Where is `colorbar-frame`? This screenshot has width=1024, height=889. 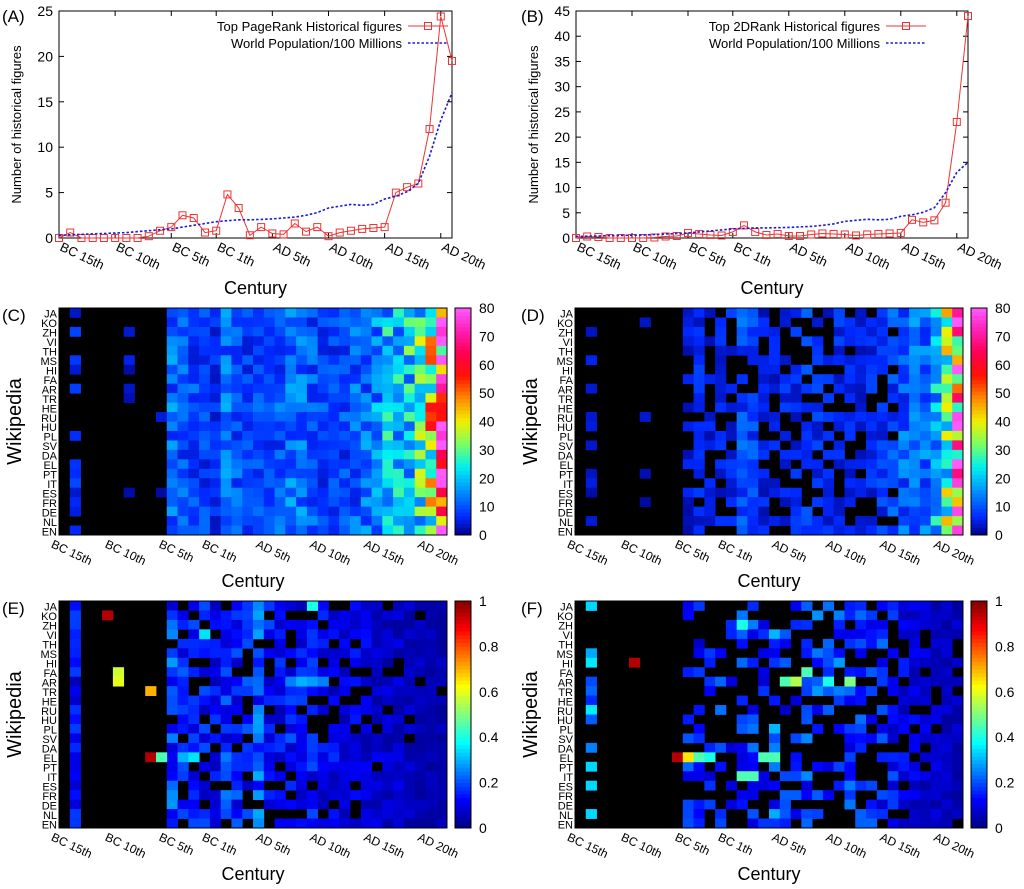
colorbar-frame is located at coordinates (463, 421).